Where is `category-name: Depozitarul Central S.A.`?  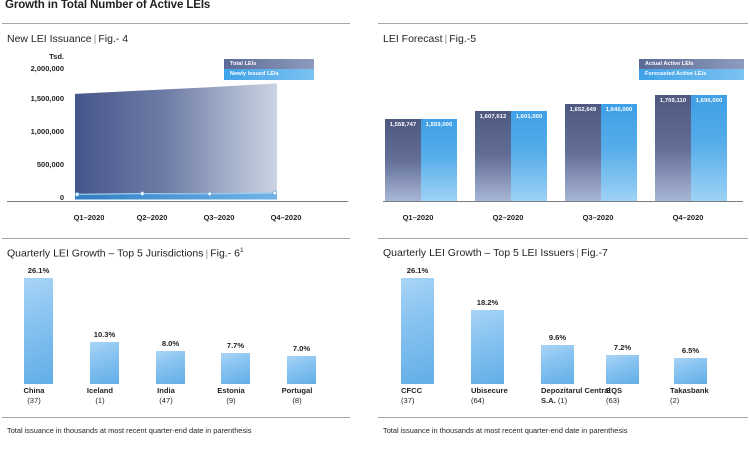
category-name: Depozitarul Central S.A. is located at coordinates (576, 395).